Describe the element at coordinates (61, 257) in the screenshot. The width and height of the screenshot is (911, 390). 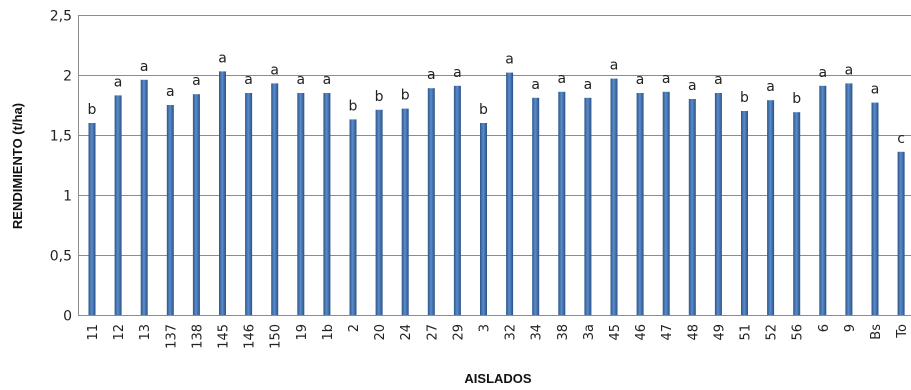
I see `y-tick-label: 0,5` at that location.